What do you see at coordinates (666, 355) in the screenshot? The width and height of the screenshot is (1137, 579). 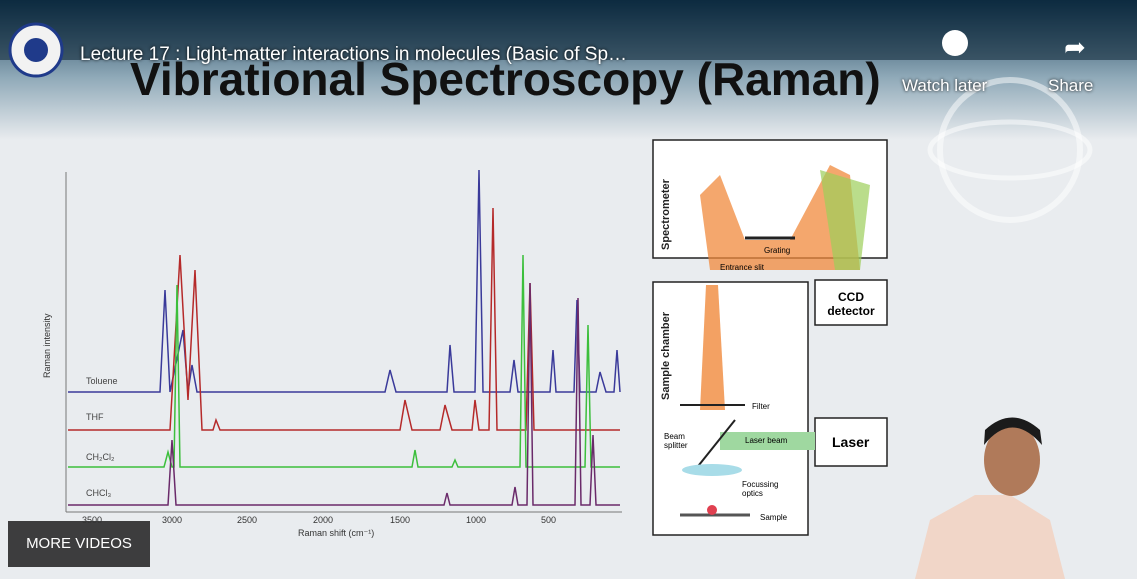 I see `sample-chamber-label: Sample chamber` at bounding box center [666, 355].